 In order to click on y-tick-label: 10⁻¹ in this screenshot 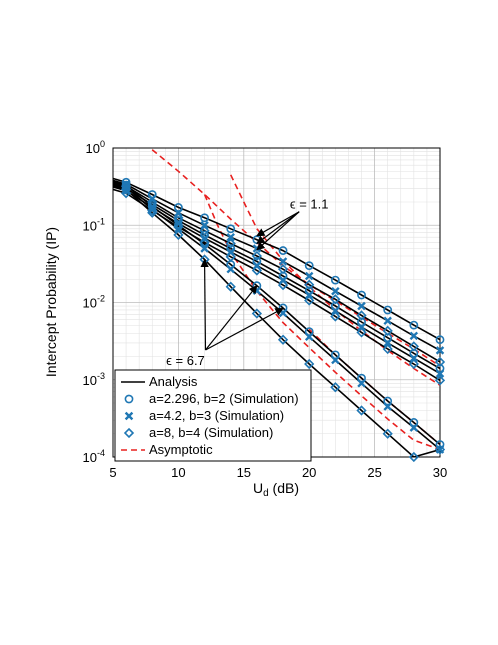, I will do `click(94, 224)`.